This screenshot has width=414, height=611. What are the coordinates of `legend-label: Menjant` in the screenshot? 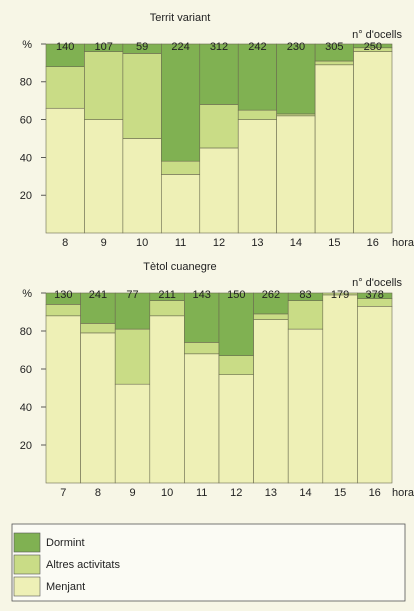 It's located at (65, 587).